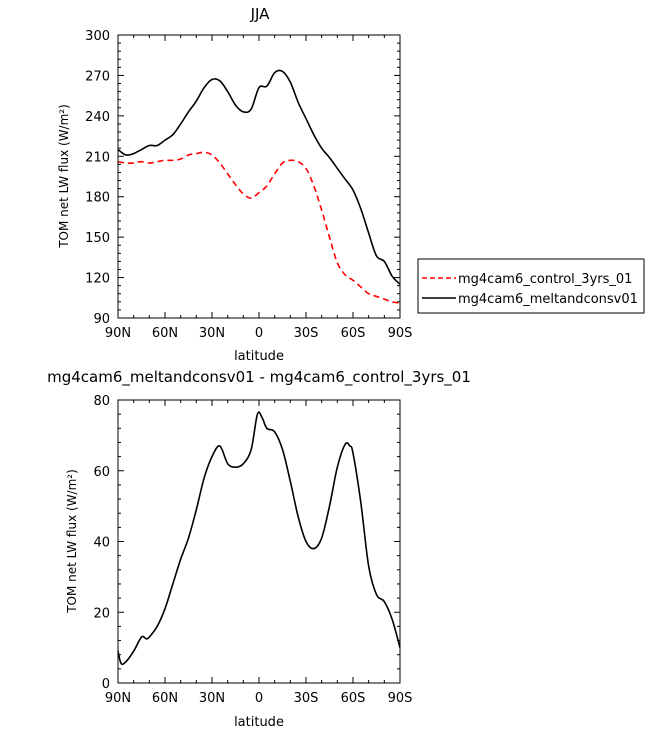 This screenshot has width=649, height=733. Describe the element at coordinates (72, 541) in the screenshot. I see `bottom-chart-y-axis-label: TOM net LW flux (W/m²)` at that location.